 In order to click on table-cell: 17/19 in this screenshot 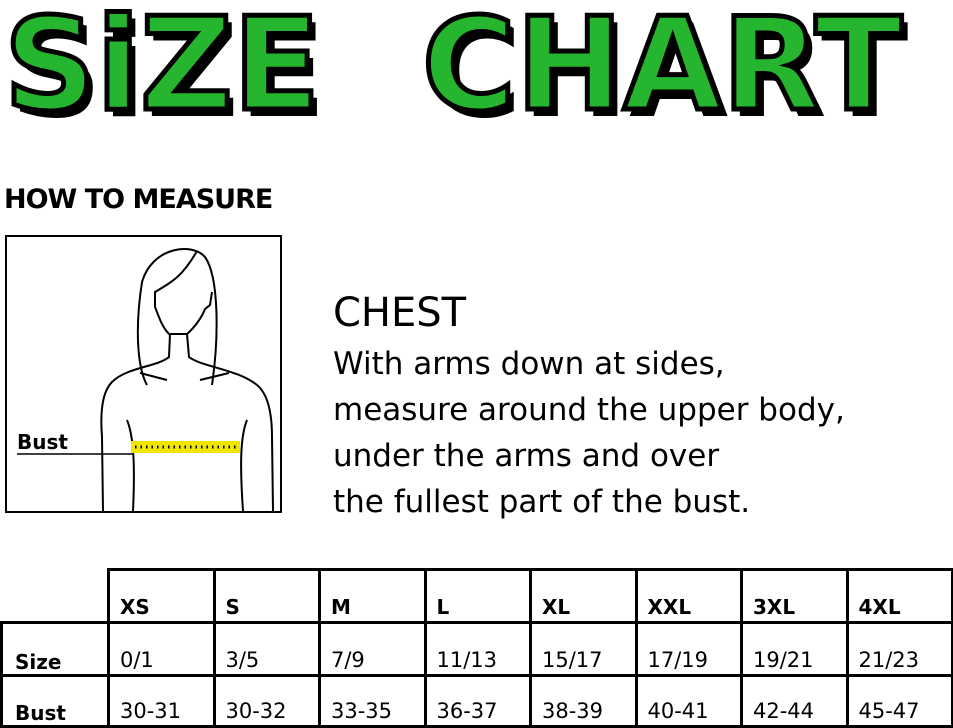, I will do `click(688, 649)`.